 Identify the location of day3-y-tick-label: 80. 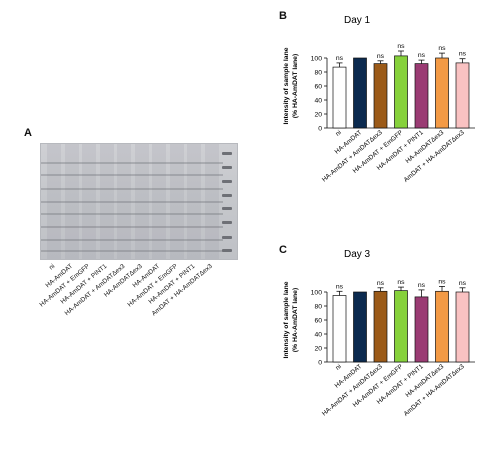
(318, 306).